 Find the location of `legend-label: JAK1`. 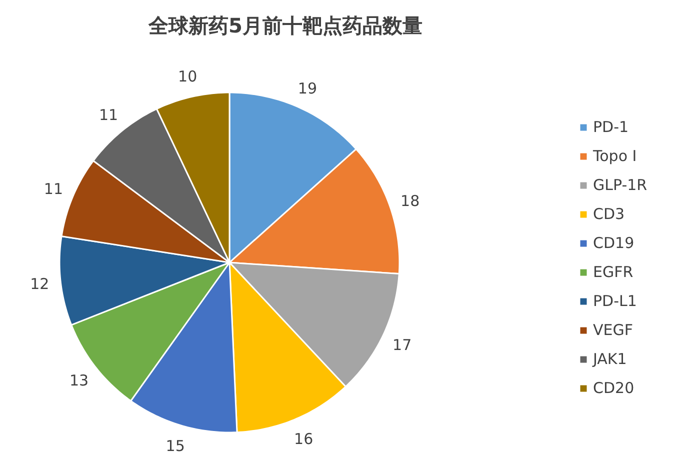

legend-label: JAK1 is located at coordinates (610, 359).